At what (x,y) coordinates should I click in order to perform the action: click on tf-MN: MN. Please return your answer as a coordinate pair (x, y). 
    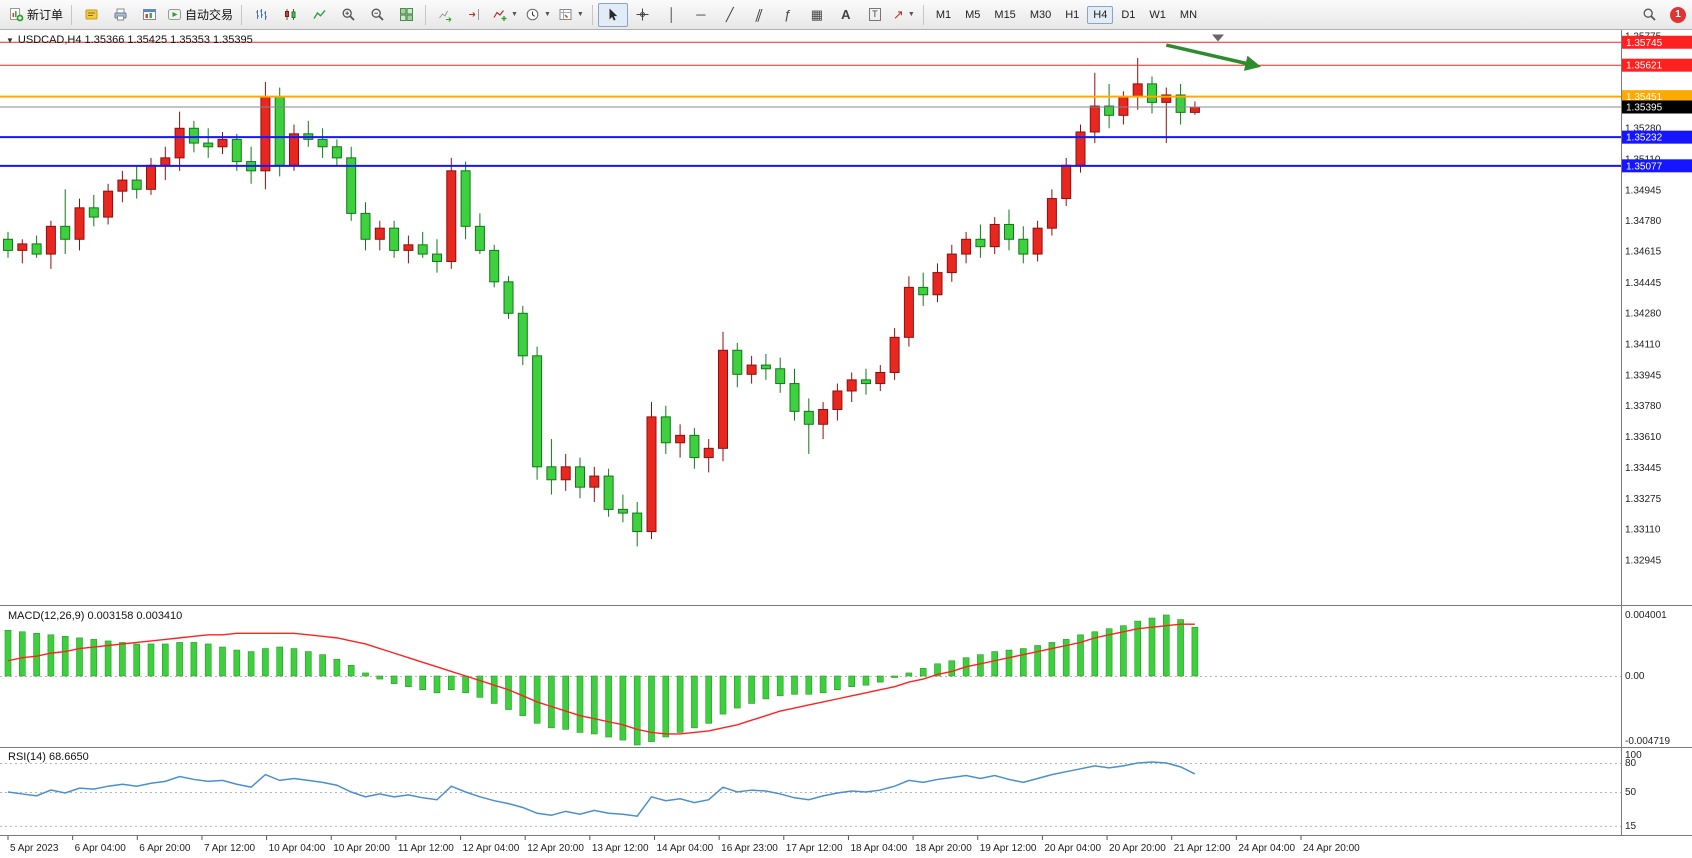
    Looking at the image, I should click on (1188, 14).